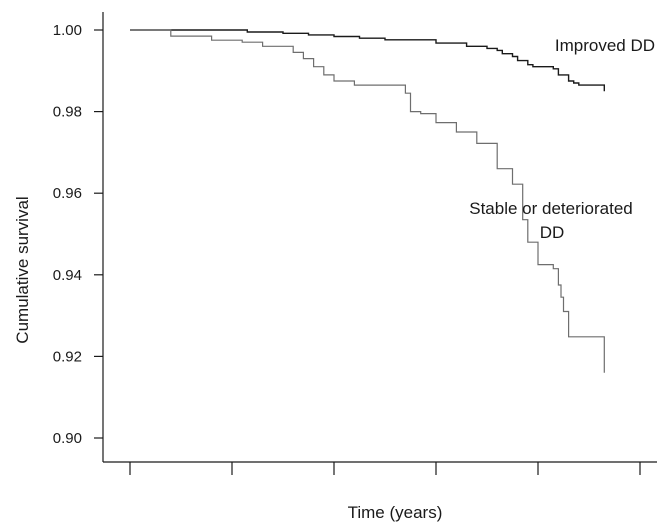  I want to click on y-tick-label: 0.90, so click(67, 438).